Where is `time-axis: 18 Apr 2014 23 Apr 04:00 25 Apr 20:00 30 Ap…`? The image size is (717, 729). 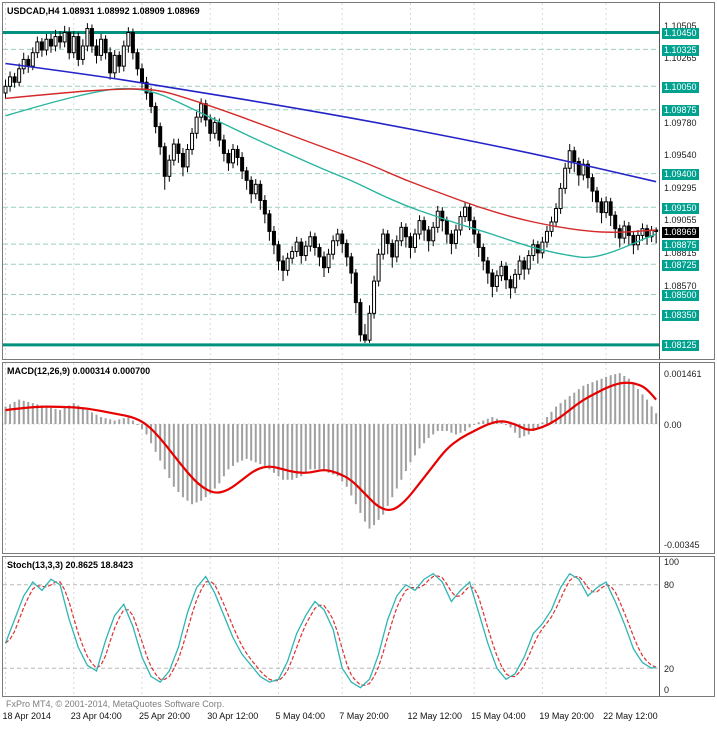 time-axis: 18 Apr 2014 23 Apr 04:00 25 Apr 20:00 30 Ap… is located at coordinates (358, 717).